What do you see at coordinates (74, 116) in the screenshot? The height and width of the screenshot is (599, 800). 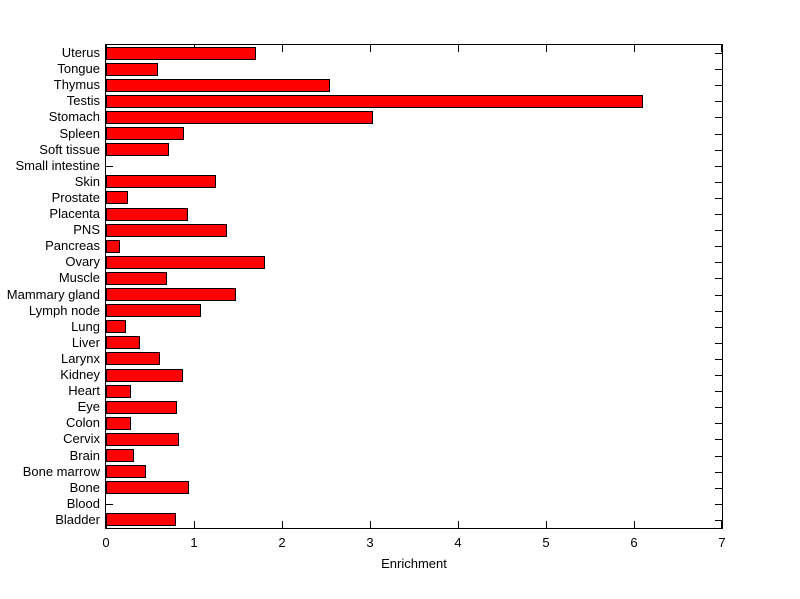 I see `y-tick-label: Stomach` at bounding box center [74, 116].